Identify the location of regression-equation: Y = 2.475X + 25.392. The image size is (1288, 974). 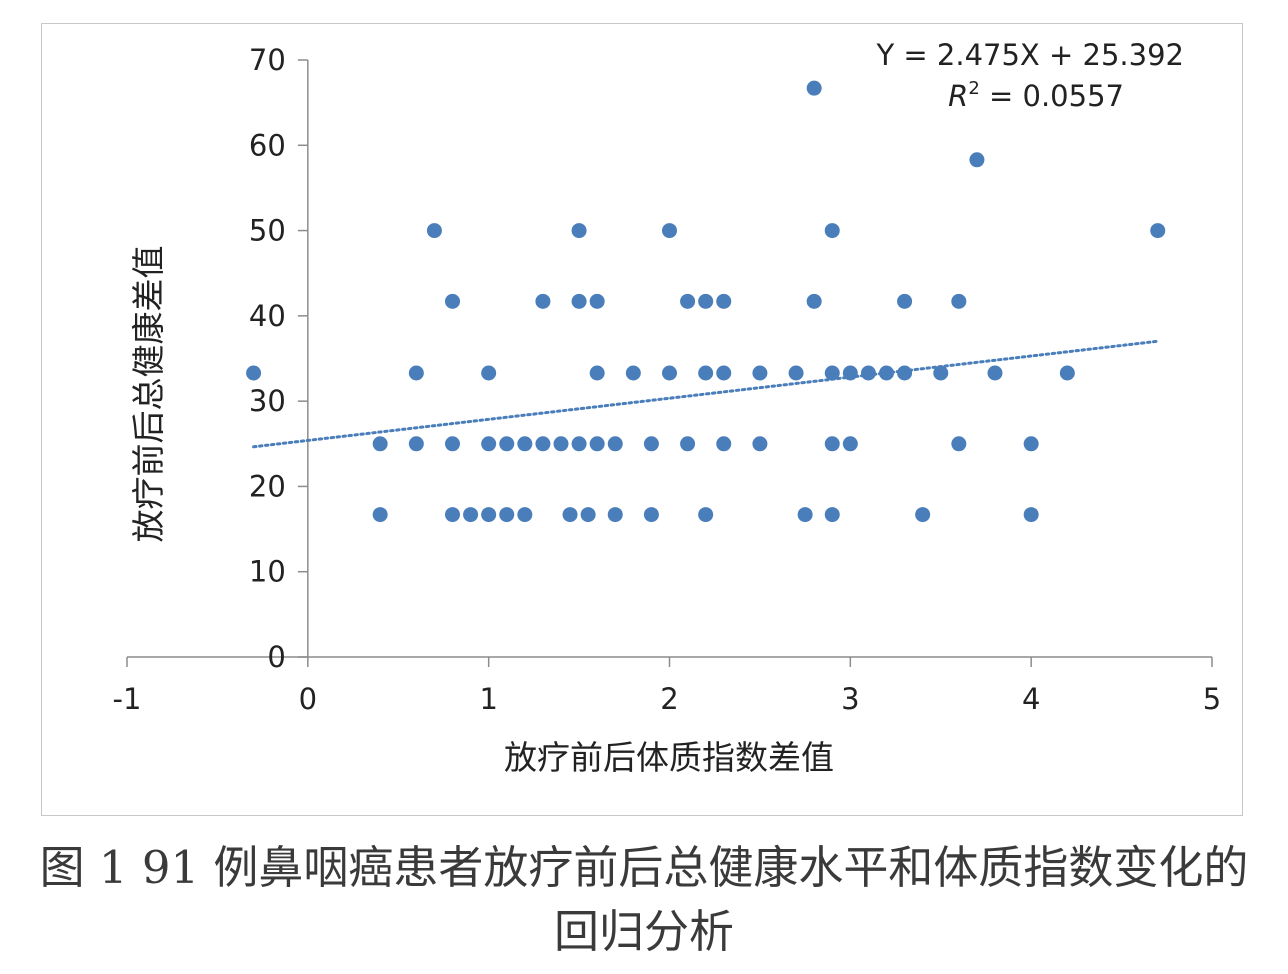
(1029, 55).